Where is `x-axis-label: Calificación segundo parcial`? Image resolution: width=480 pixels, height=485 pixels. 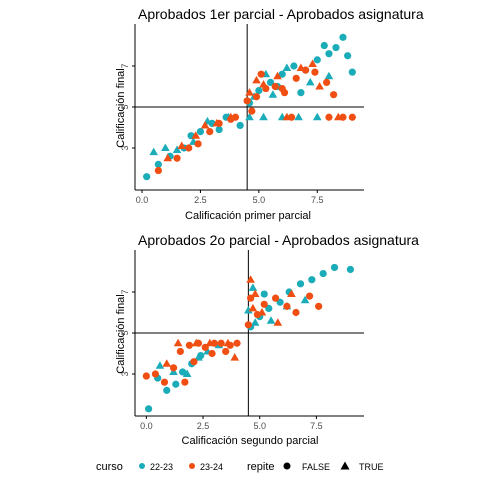
x-axis-label: Calificación segundo parcial is located at coordinates (250, 441).